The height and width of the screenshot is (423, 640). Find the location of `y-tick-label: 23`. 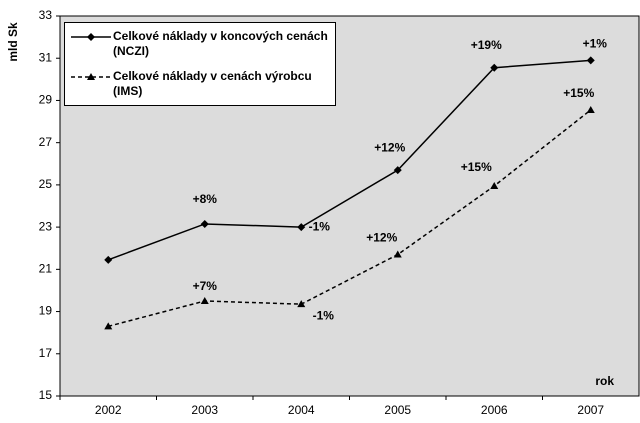

y-tick-label: 23 is located at coordinates (46, 226).